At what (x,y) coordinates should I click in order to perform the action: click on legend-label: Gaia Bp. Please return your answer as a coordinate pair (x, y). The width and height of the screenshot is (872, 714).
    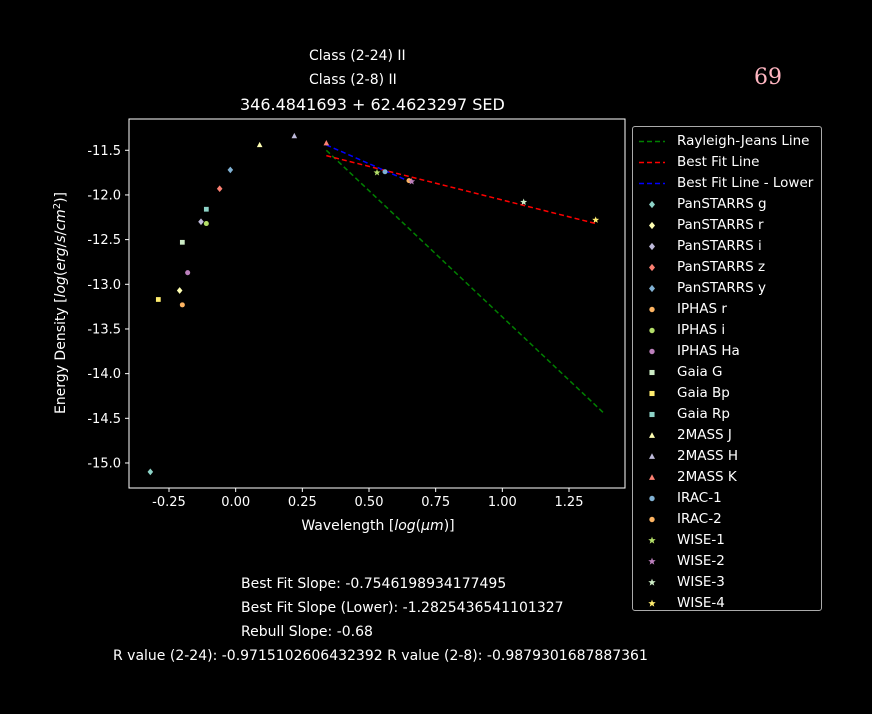
    Looking at the image, I should click on (703, 393).